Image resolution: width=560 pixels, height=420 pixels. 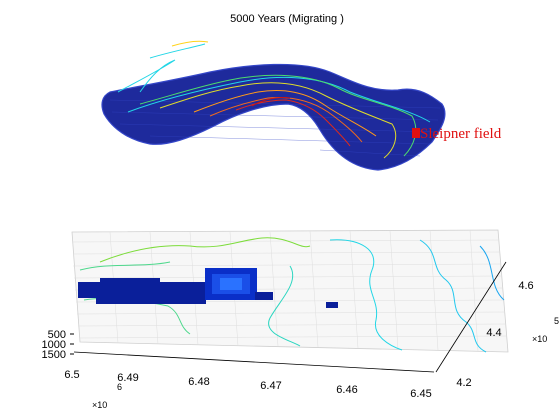 I want to click on y-exponent-base: ×10, so click(x=539, y=339).